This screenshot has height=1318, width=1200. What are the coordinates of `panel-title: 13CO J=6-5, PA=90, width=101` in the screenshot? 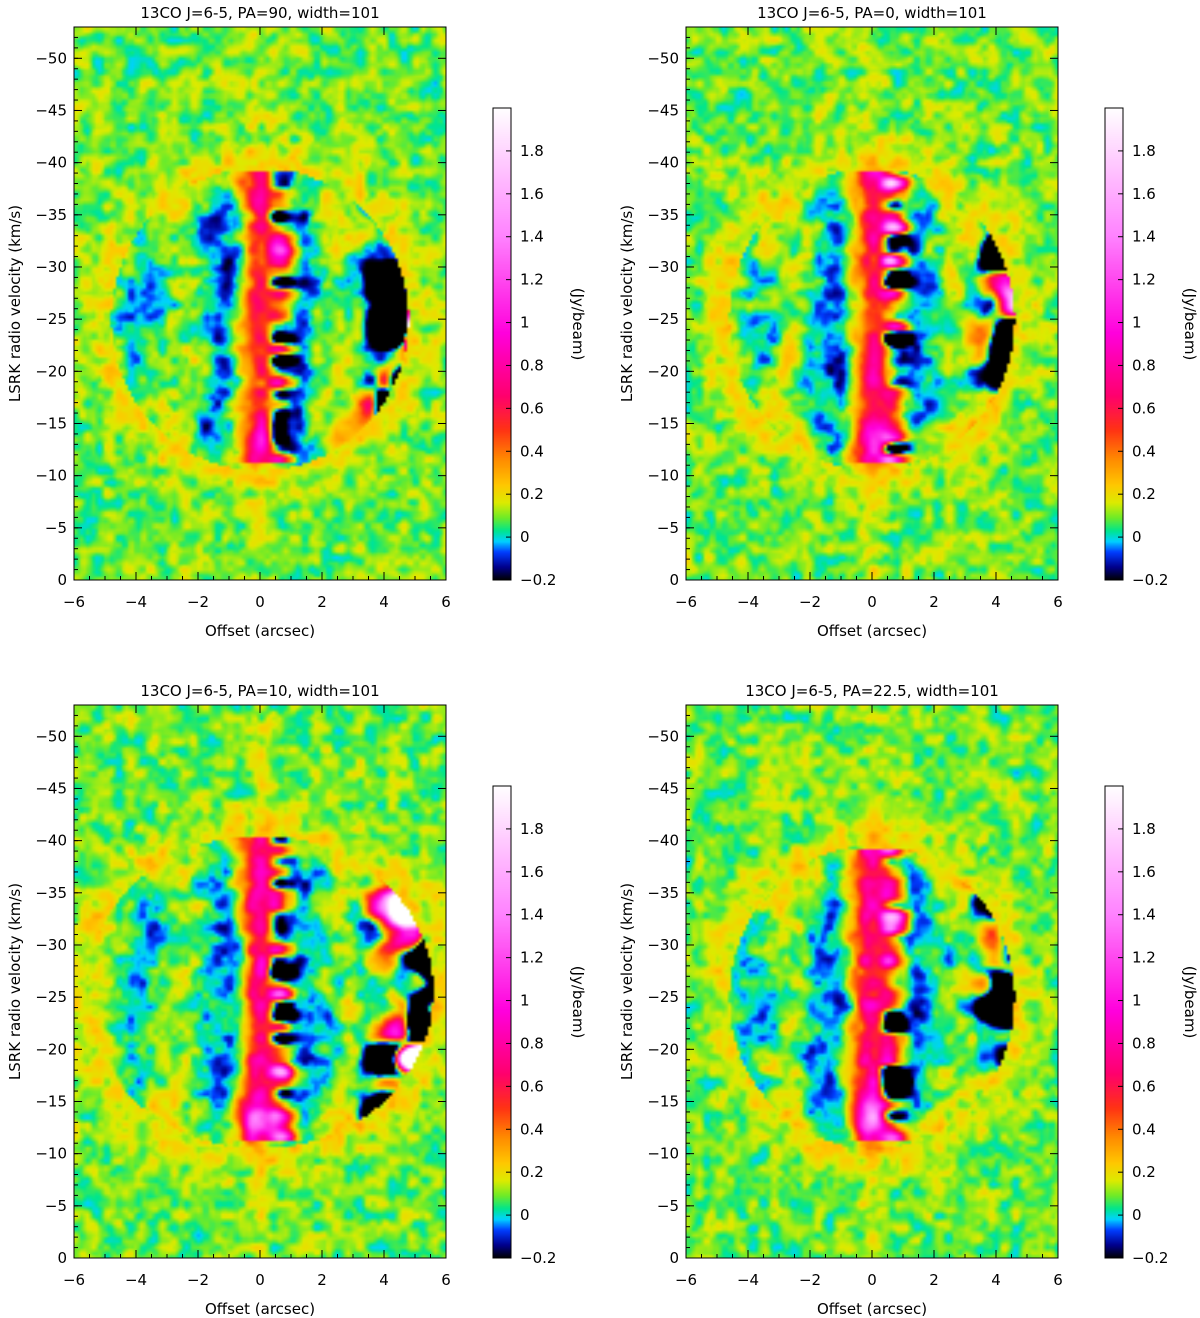 It's located at (259, 13).